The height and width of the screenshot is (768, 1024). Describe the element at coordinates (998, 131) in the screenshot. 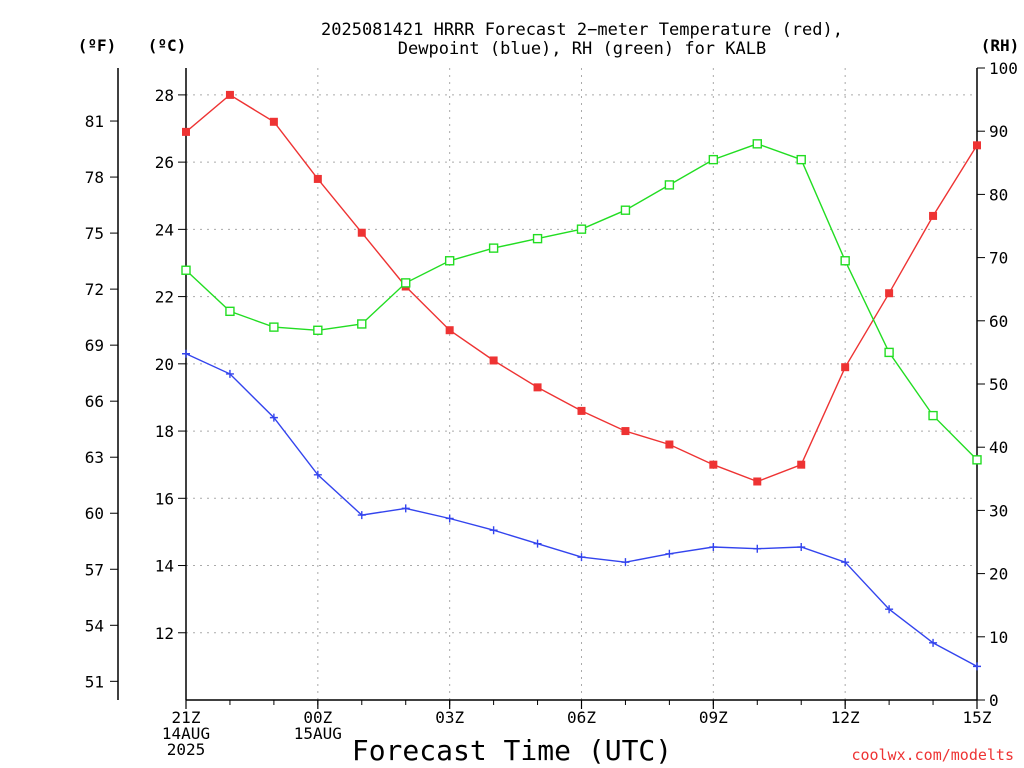

I see `rh-tick-label: 90` at that location.